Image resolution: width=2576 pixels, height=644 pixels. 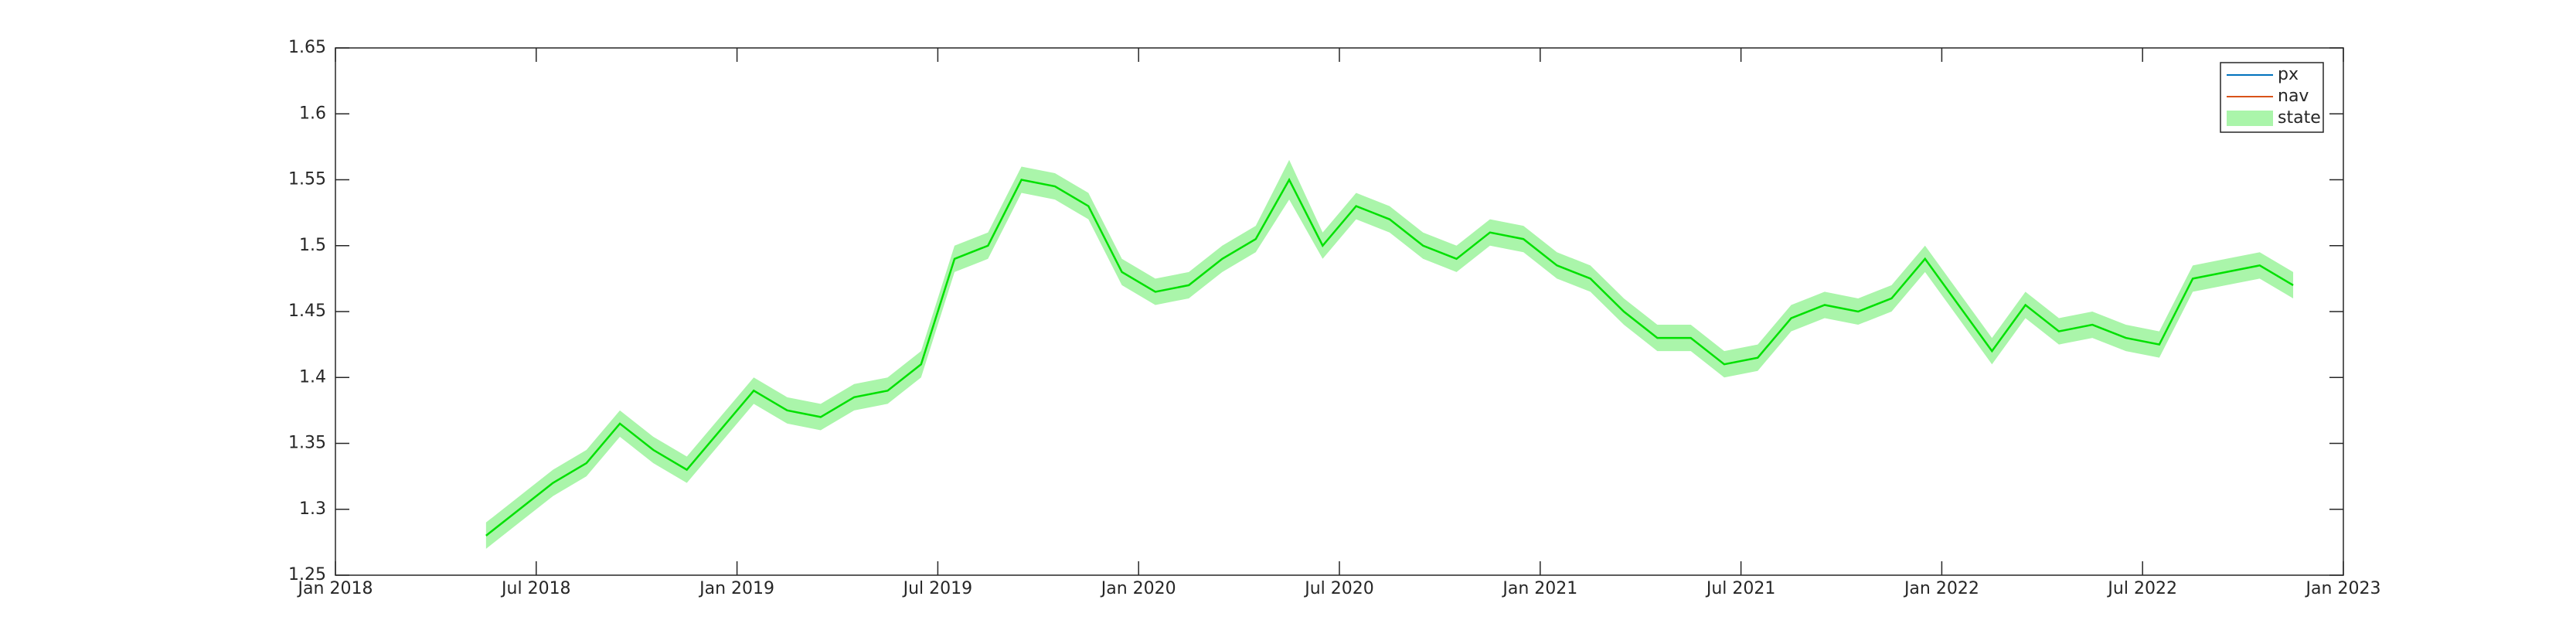 What do you see at coordinates (1740, 588) in the screenshot?
I see `x-tick-label: Jul 2021` at bounding box center [1740, 588].